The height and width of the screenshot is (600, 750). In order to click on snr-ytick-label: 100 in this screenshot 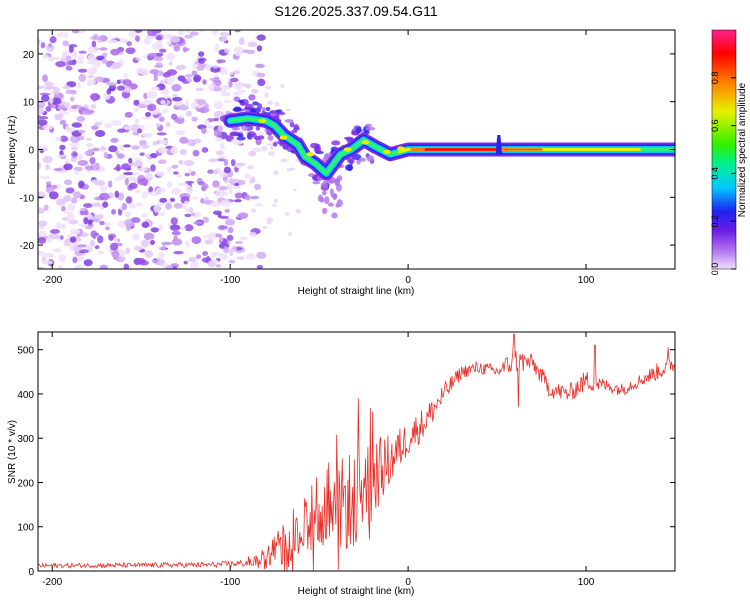, I will do `click(25, 528)`.